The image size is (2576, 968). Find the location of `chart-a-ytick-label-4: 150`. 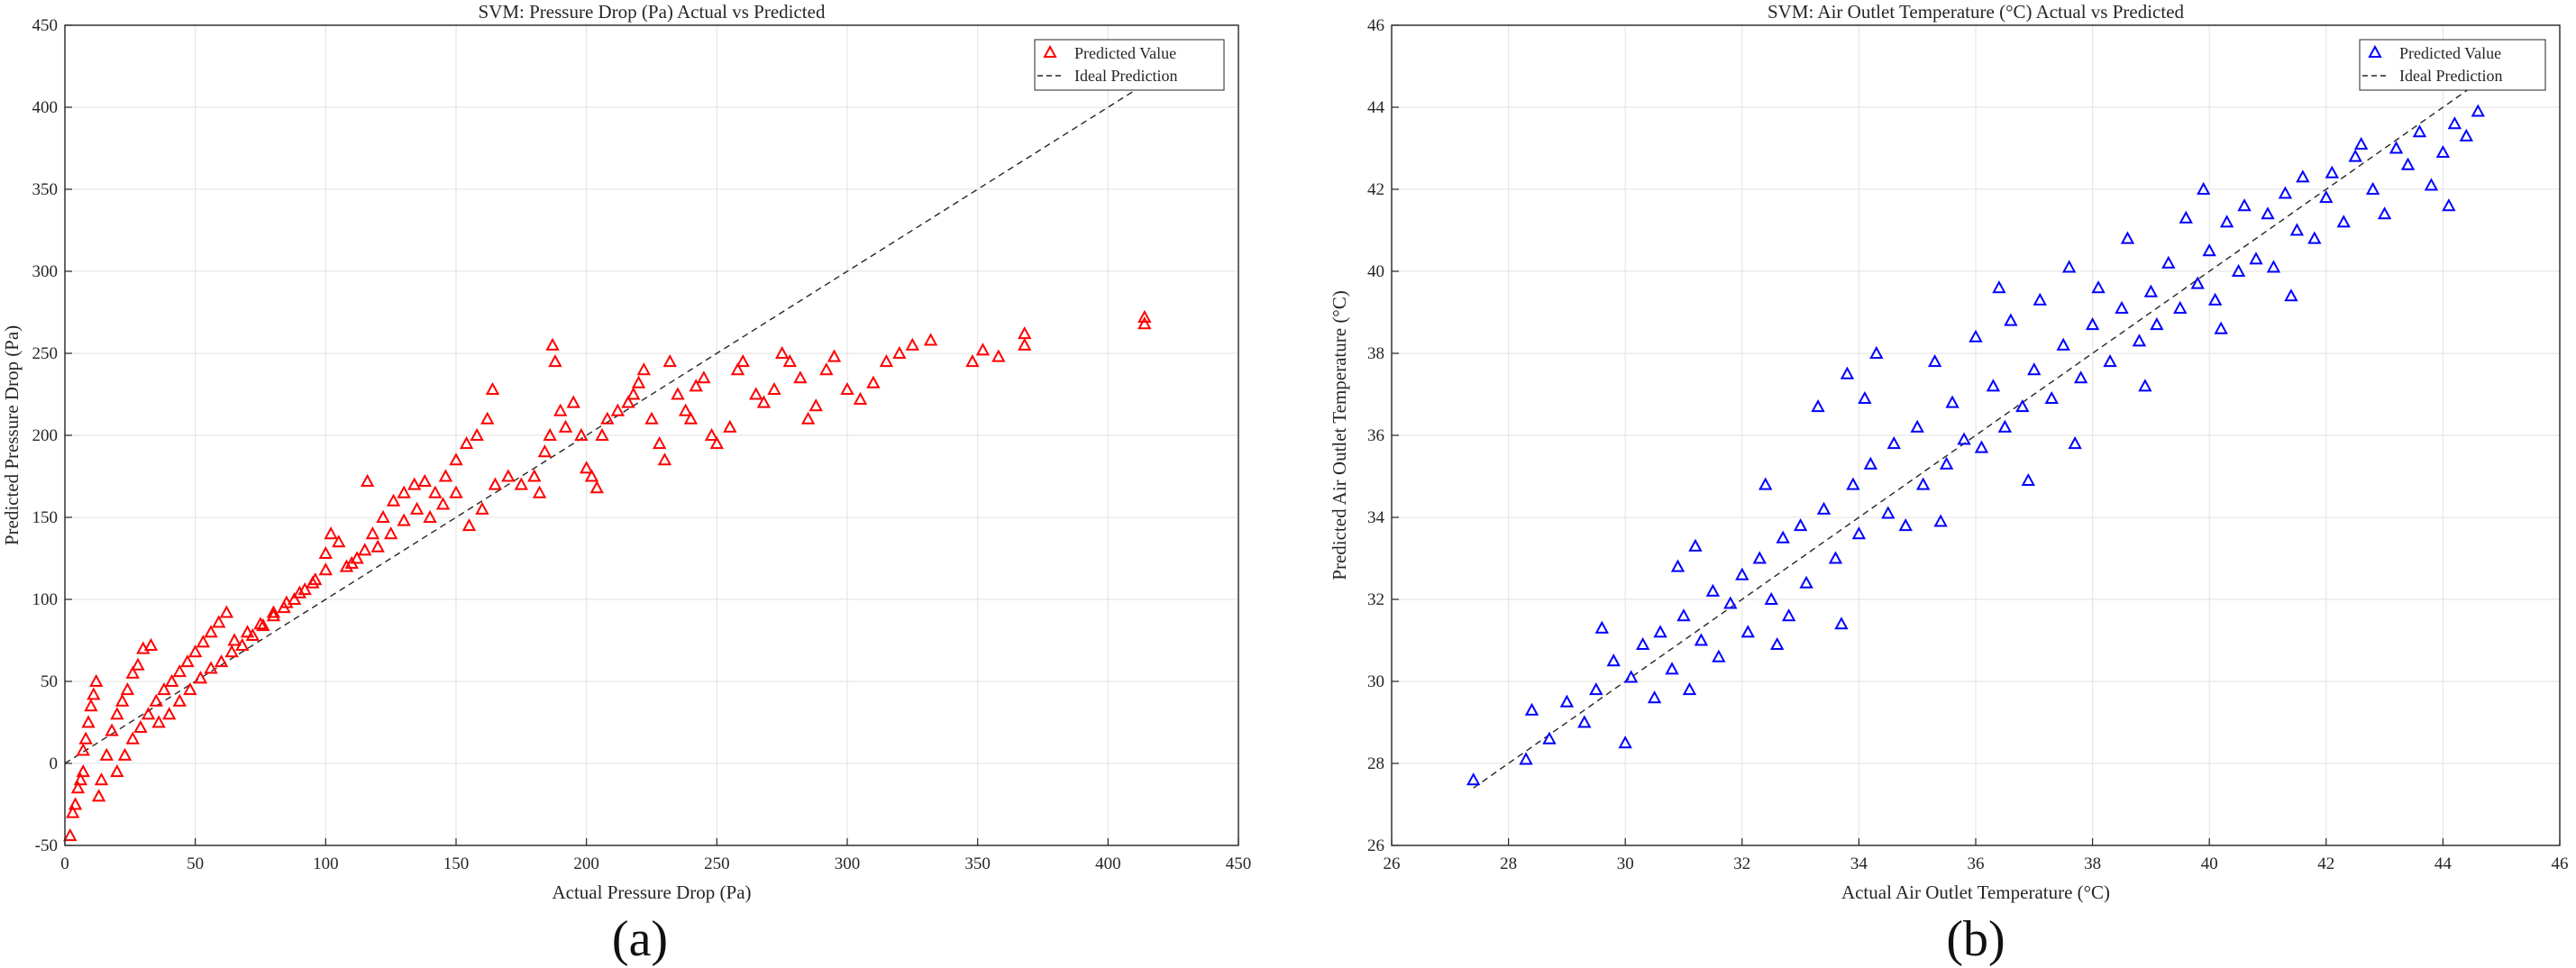

chart-a-ytick-label-4: 150 is located at coordinates (46, 518).